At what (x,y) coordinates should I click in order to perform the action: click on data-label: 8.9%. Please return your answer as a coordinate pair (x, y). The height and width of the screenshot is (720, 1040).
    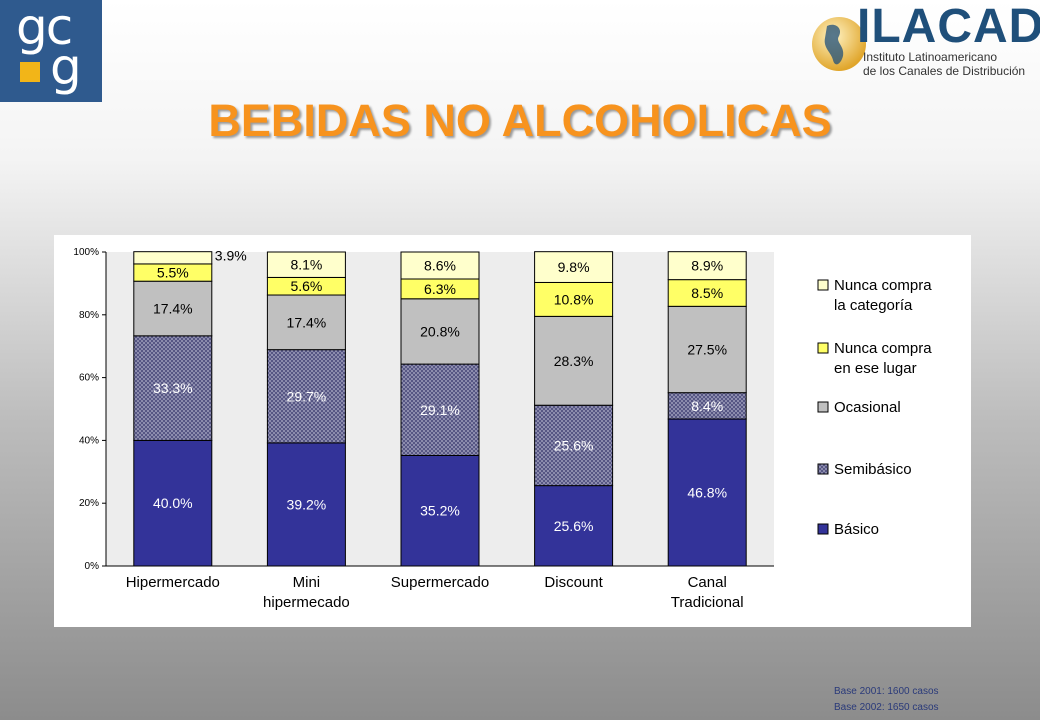
    Looking at the image, I should click on (707, 266).